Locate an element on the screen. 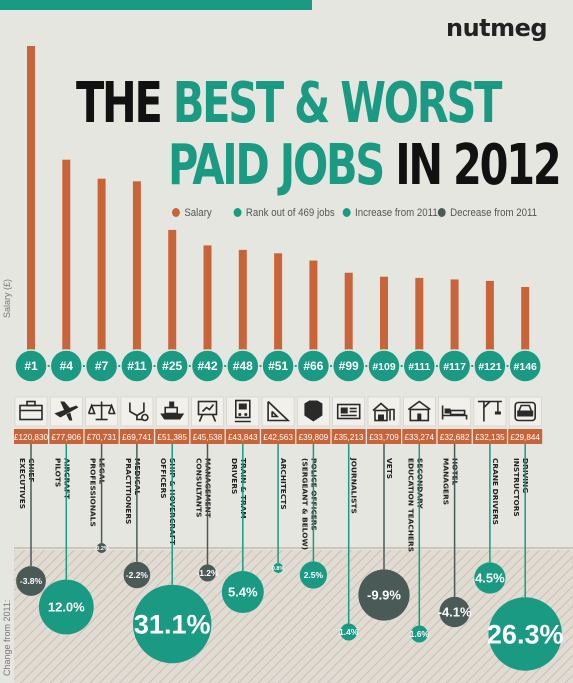 Image resolution: width=573 pixels, height=683 pixels. job-label: TRAIN & TRAMDRIVERS is located at coordinates (239, 488).